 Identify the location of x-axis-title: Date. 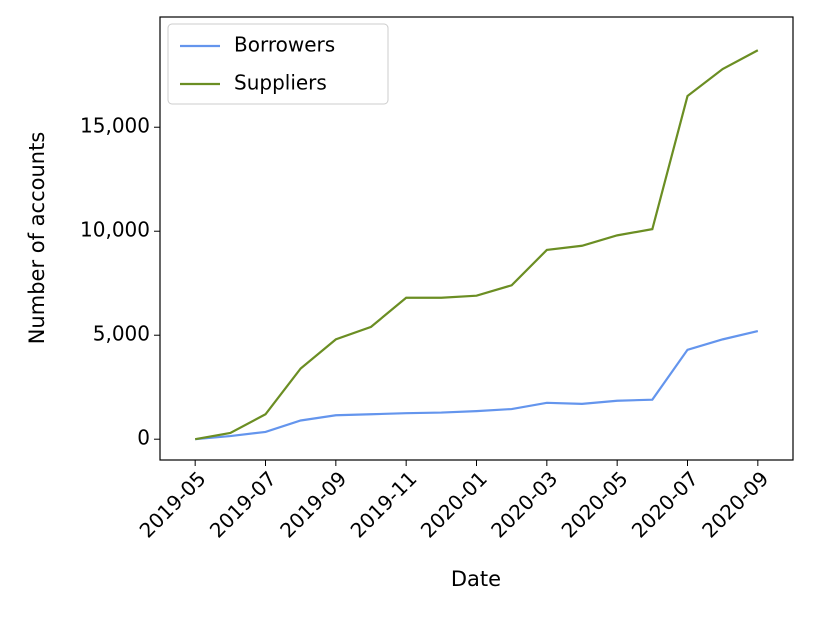
(476, 579).